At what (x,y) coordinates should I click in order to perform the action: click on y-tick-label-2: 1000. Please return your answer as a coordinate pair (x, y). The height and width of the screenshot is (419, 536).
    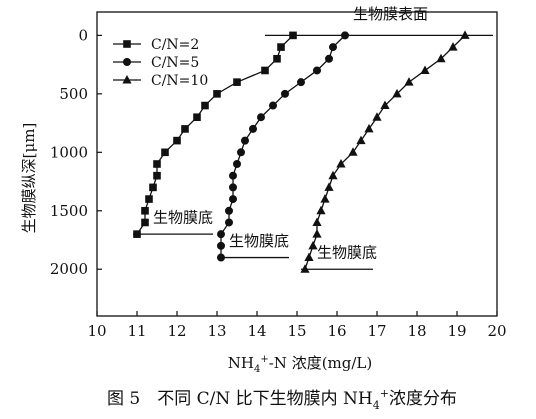
    Looking at the image, I should click on (69, 152).